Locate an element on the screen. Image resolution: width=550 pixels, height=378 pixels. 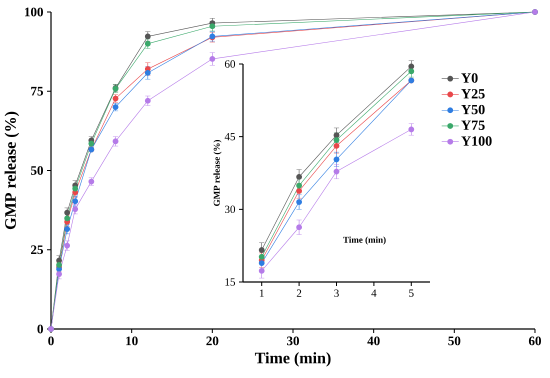
x-tick-label: 1 is located at coordinates (262, 293).